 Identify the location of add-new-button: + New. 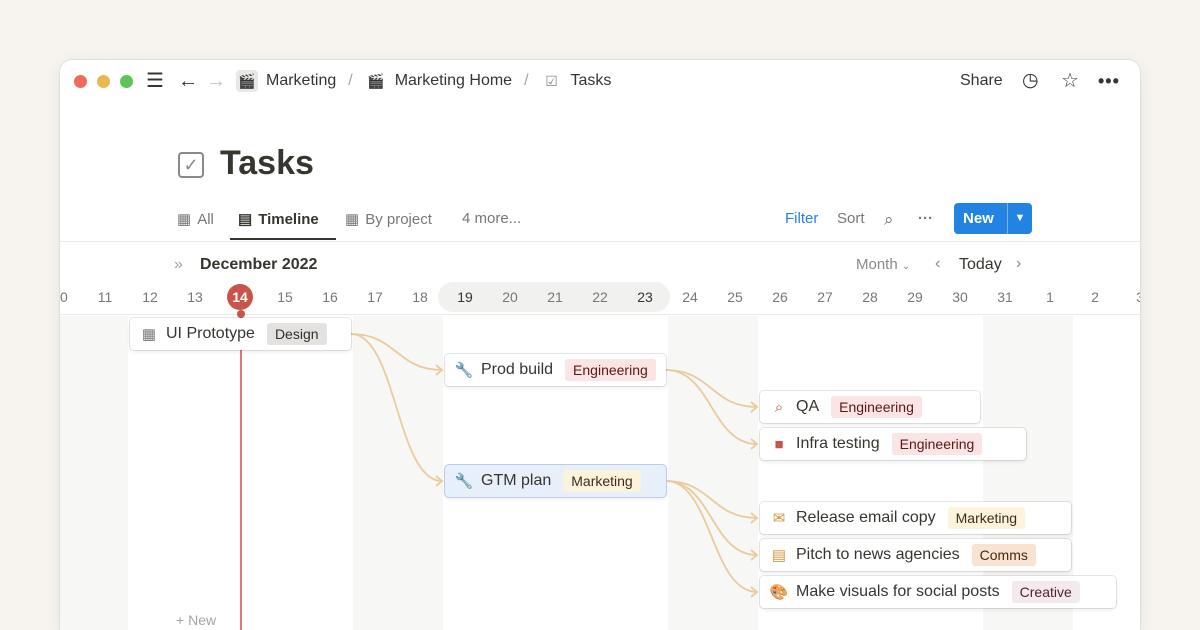
(197, 620).